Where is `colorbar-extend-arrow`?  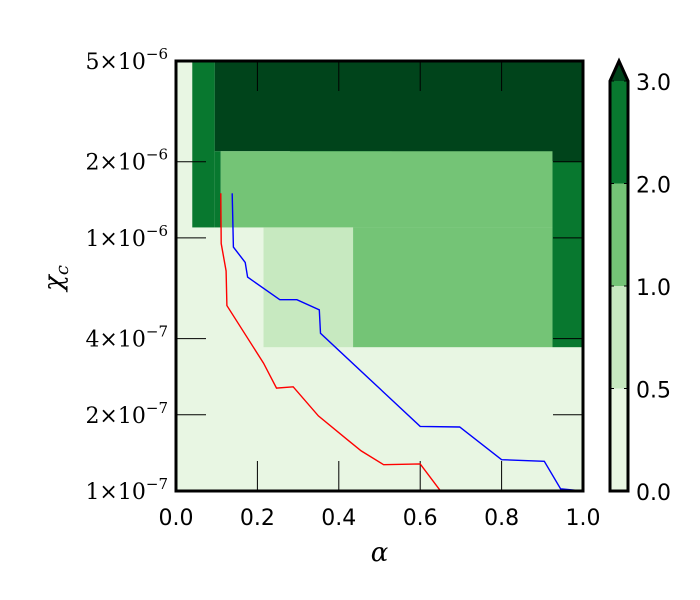 colorbar-extend-arrow is located at coordinates (619, 71).